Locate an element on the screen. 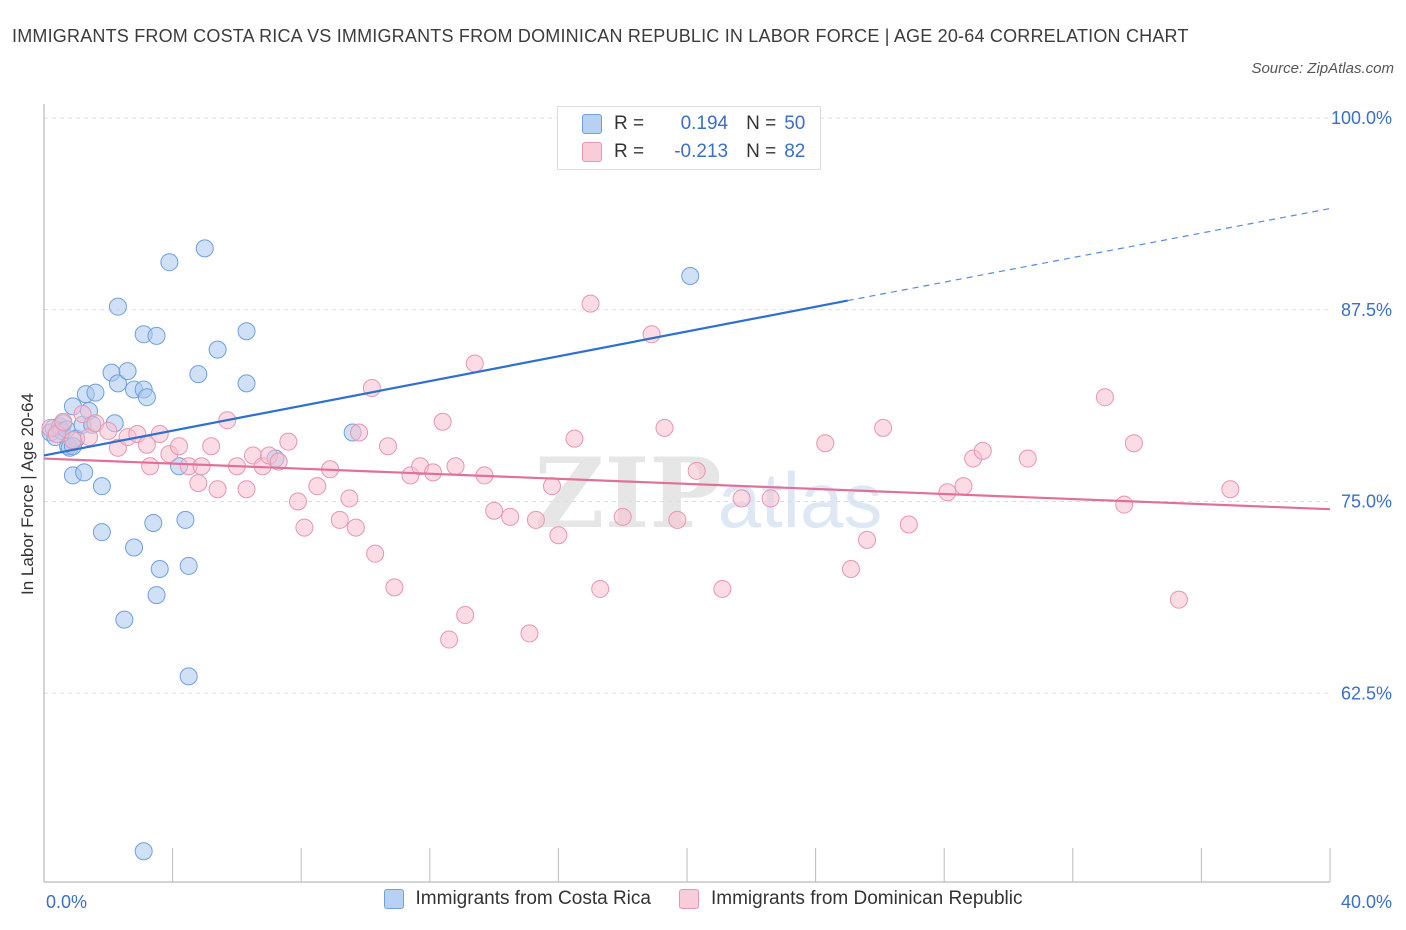 The image size is (1406, 930). trend-line-costa-rica is located at coordinates (445, 378).